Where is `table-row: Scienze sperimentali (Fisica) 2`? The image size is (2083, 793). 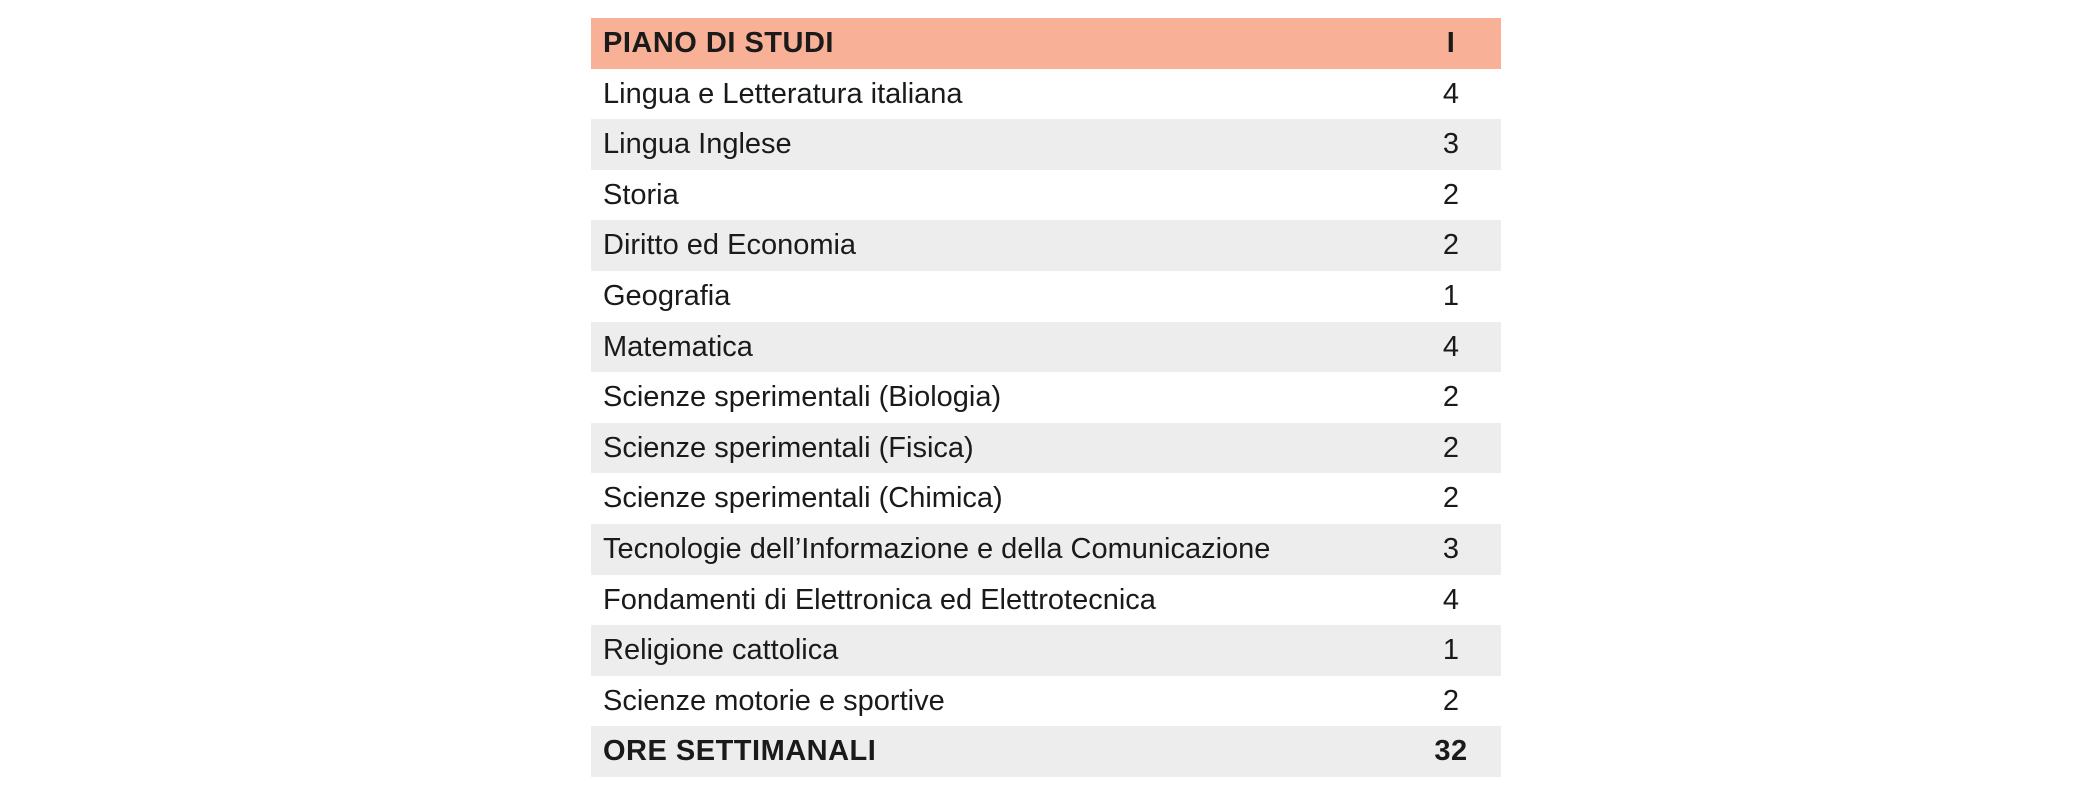 table-row: Scienze sperimentali (Fisica) 2 is located at coordinates (1046, 448).